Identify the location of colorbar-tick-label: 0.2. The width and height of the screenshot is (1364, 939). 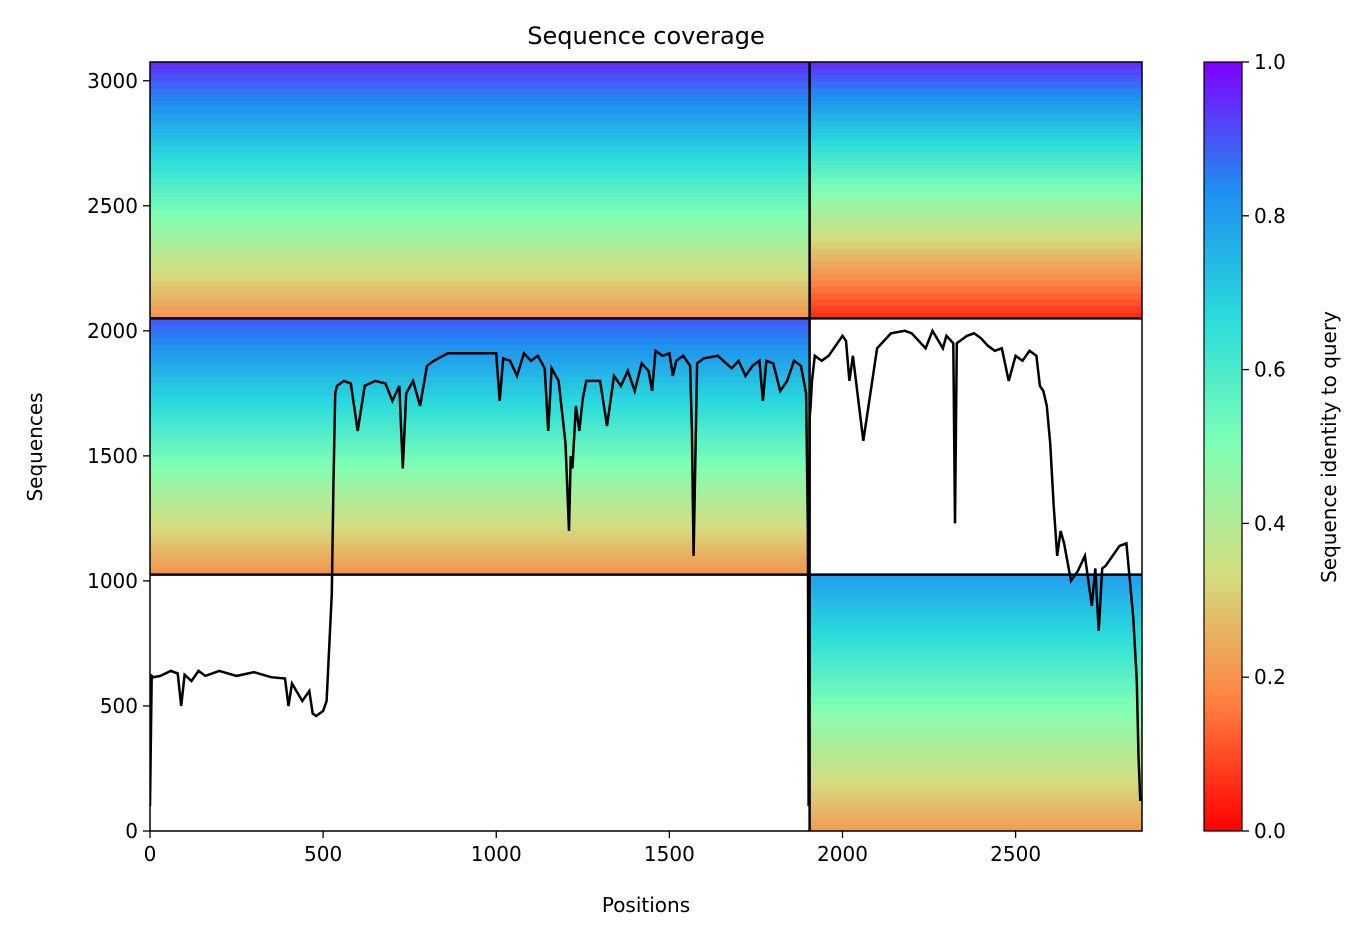
(1270, 677).